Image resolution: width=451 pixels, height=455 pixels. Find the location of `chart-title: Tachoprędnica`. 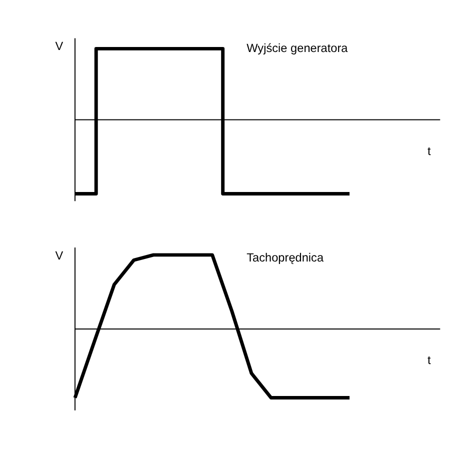

chart-title: Tachoprędnica is located at coordinates (285, 257).